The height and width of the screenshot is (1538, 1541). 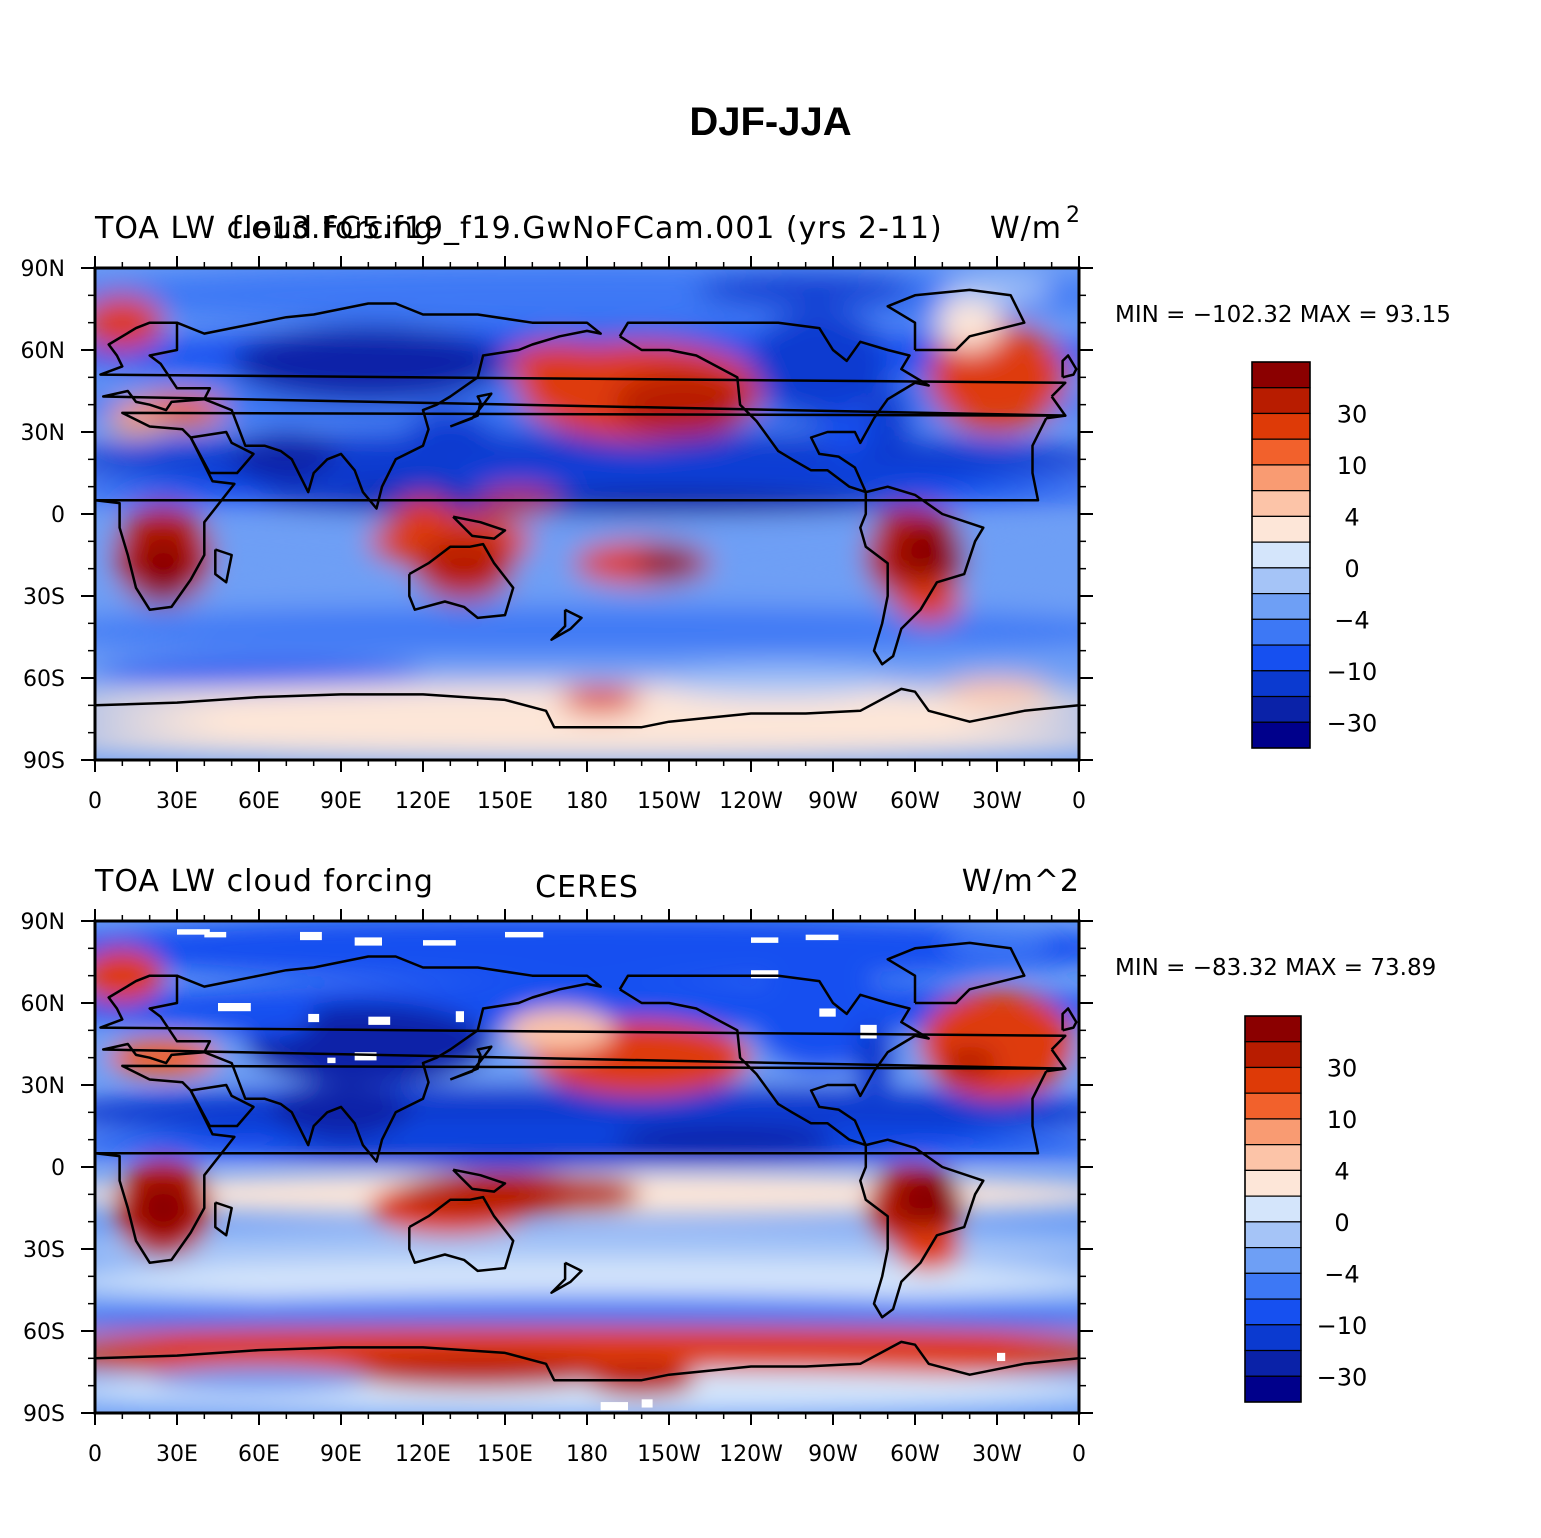 What do you see at coordinates (751, 801) in the screenshot?
I see `x-tick-label: 120W` at bounding box center [751, 801].